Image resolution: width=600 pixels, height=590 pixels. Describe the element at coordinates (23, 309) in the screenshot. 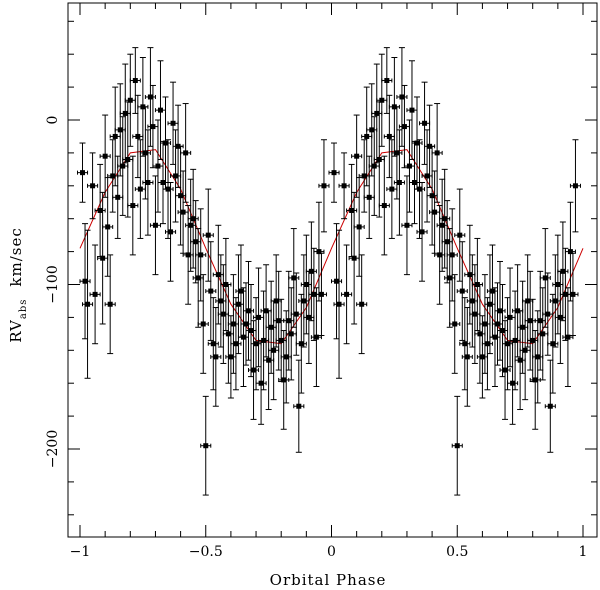

I see `y-axis-label-subscript: abs` at that location.